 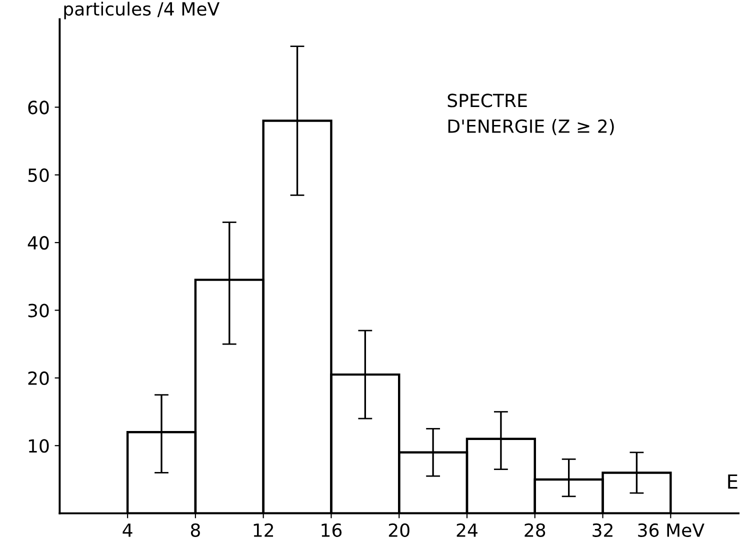 I want to click on x-tick-label: 8, so click(x=195, y=530).